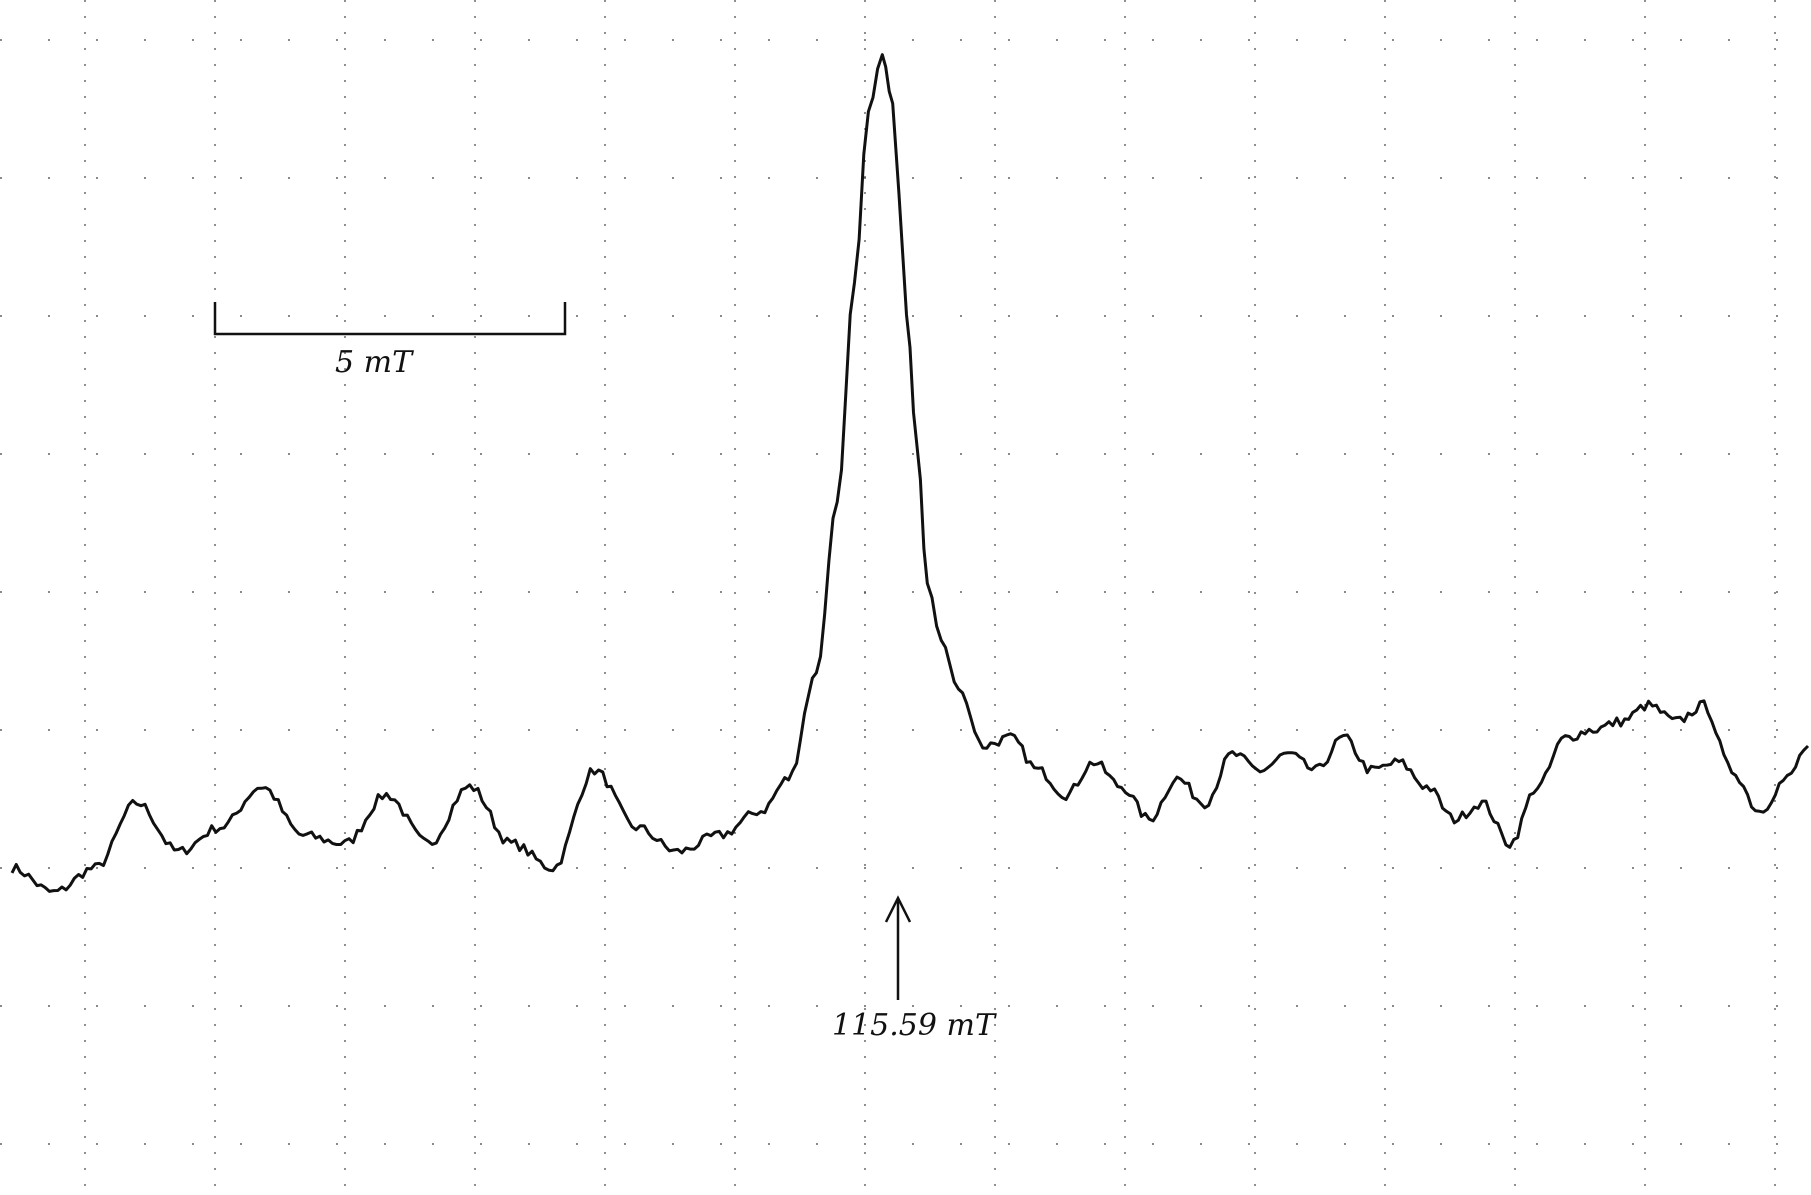 This screenshot has height=1195, width=1811. Describe the element at coordinates (374, 362) in the screenshot. I see `scale-bar-label: 5 mT` at that location.